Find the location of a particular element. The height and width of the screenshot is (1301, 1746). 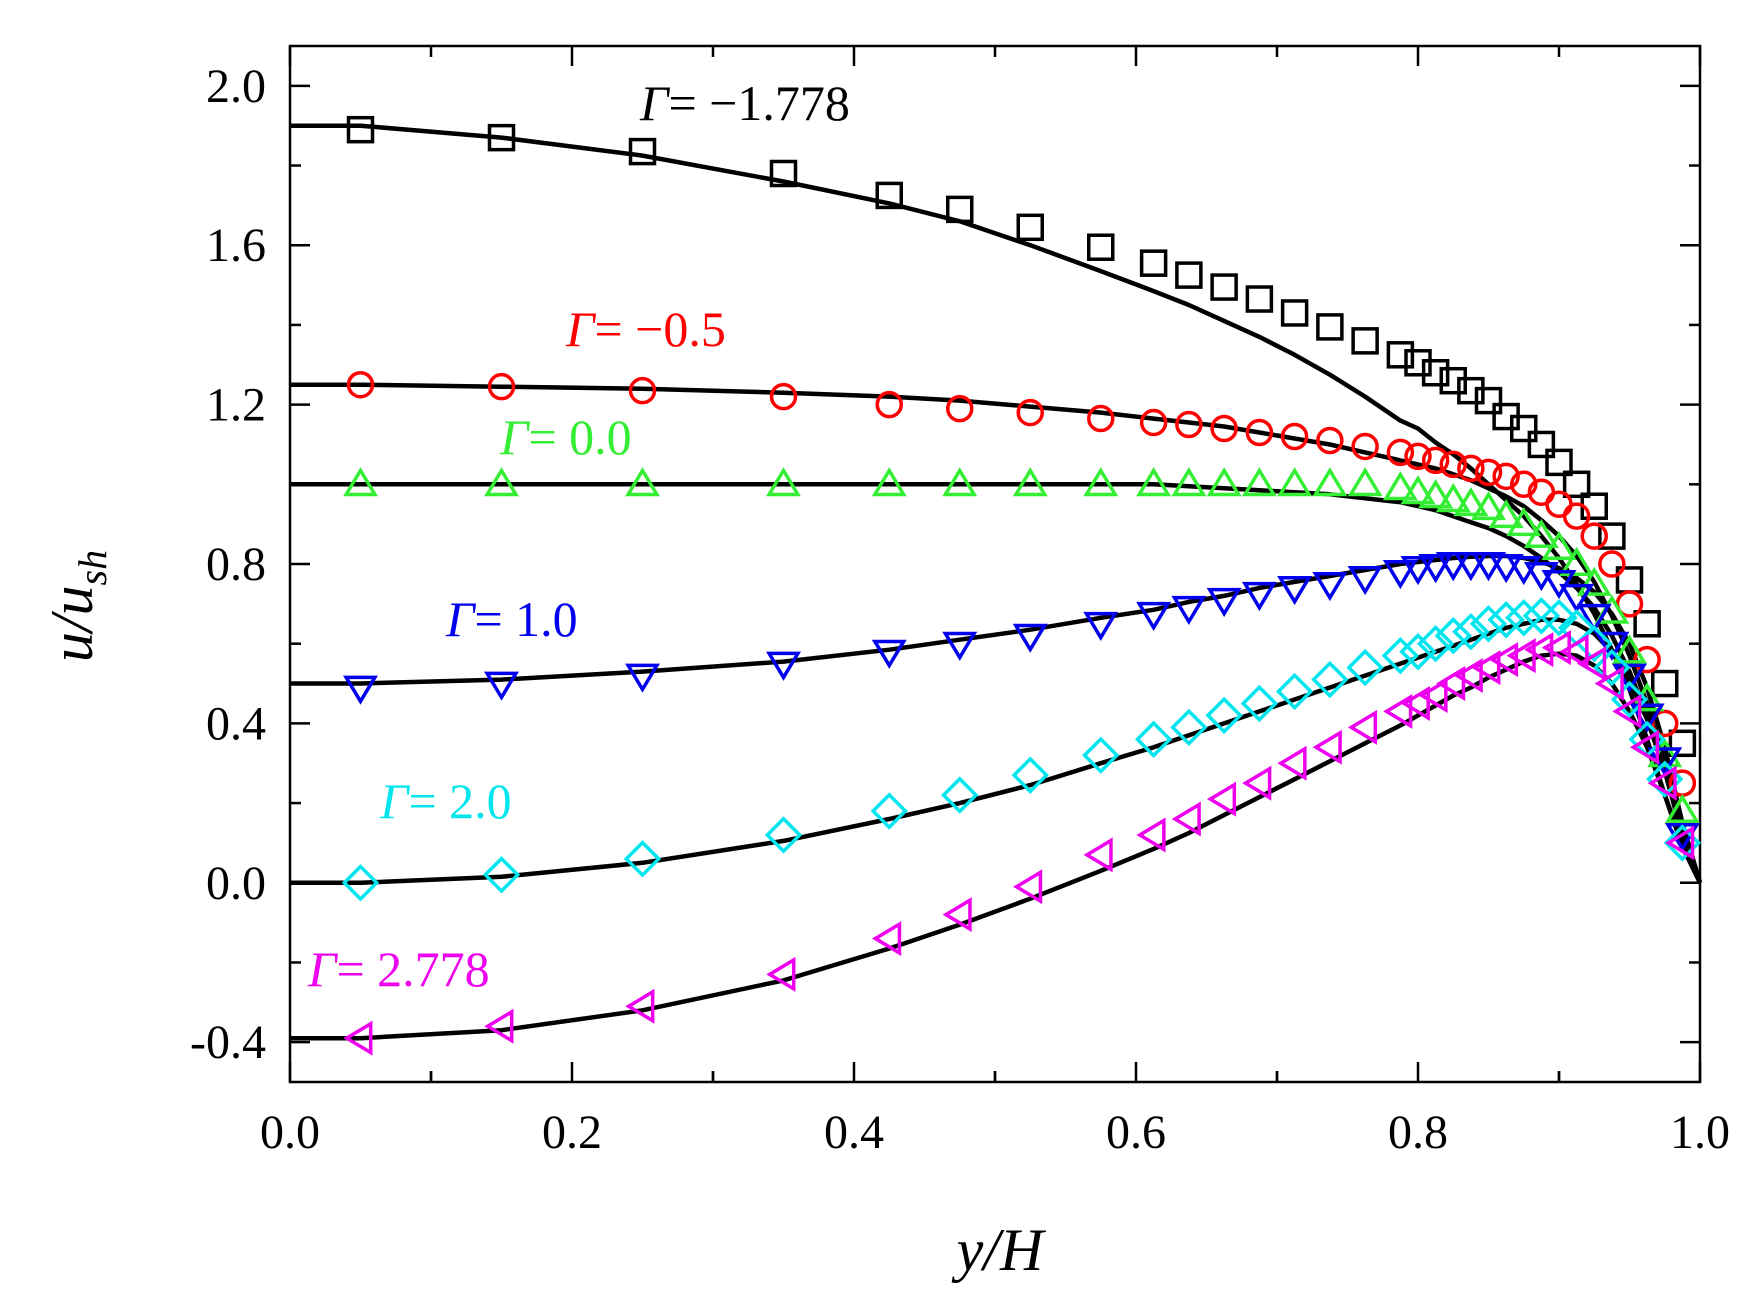

gamma-value: = −1.778 is located at coordinates (758, 103).